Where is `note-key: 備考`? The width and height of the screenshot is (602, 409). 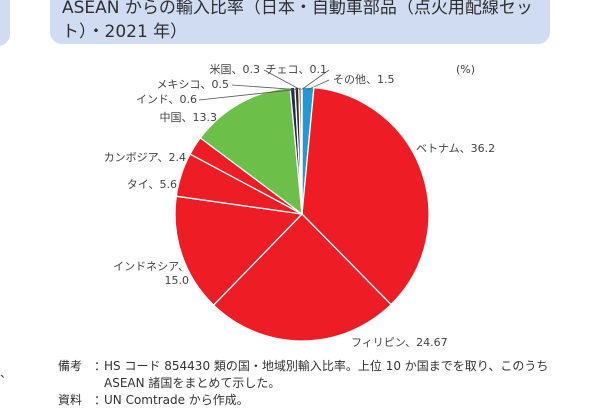 note-key: 備考 is located at coordinates (70, 366).